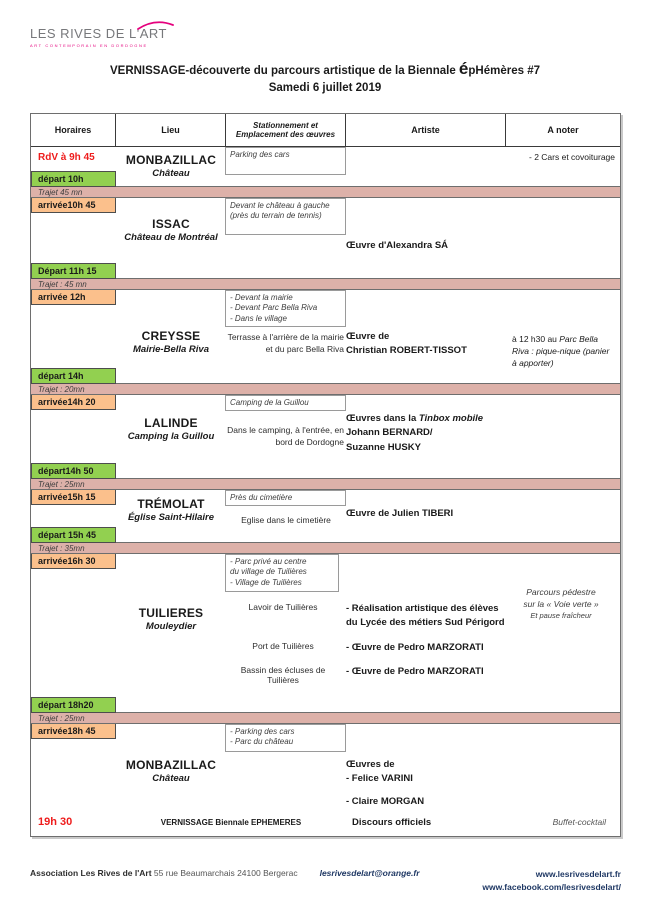 The width and height of the screenshot is (650, 919). What do you see at coordinates (286, 520) in the screenshot?
I see `works-location: Eglise dans le cimetière` at bounding box center [286, 520].